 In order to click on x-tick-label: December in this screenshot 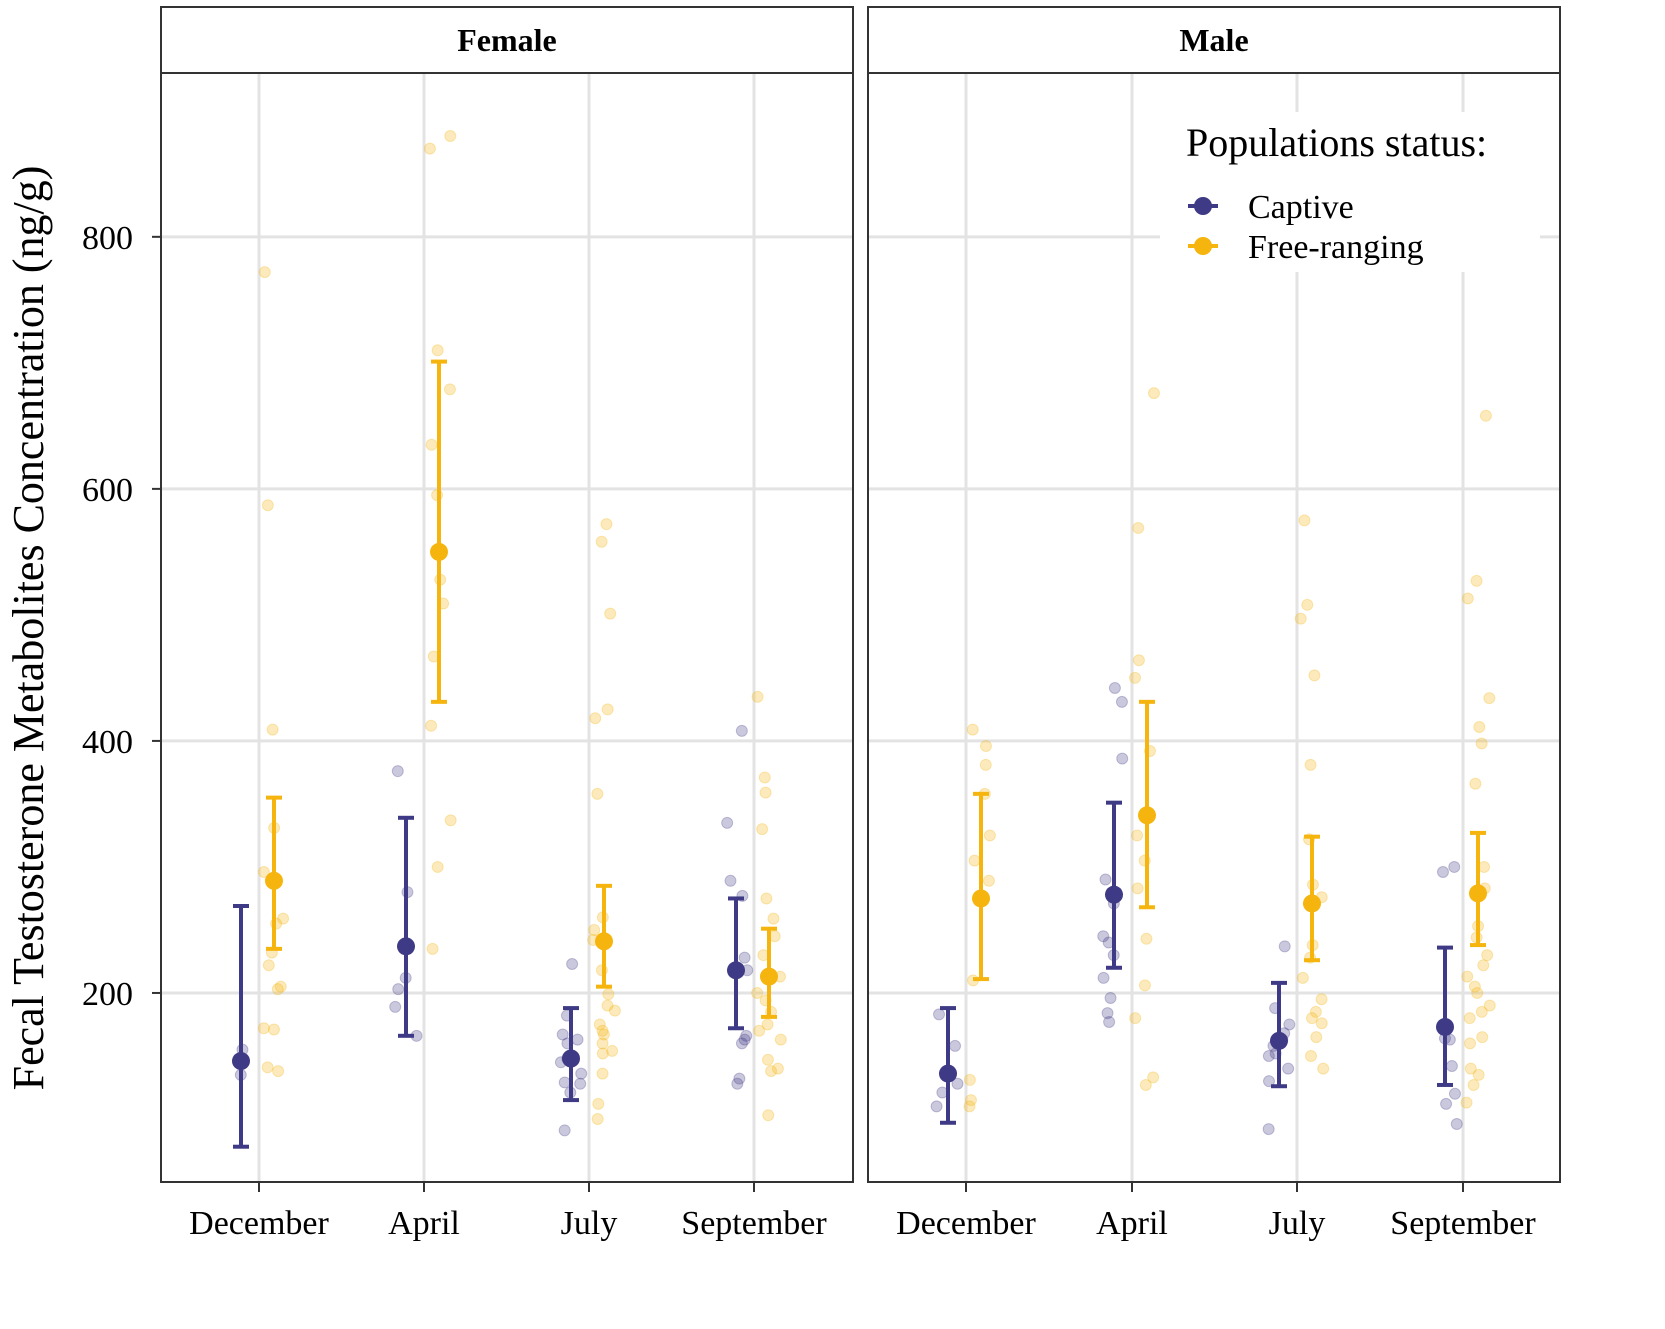, I will do `click(259, 1223)`.